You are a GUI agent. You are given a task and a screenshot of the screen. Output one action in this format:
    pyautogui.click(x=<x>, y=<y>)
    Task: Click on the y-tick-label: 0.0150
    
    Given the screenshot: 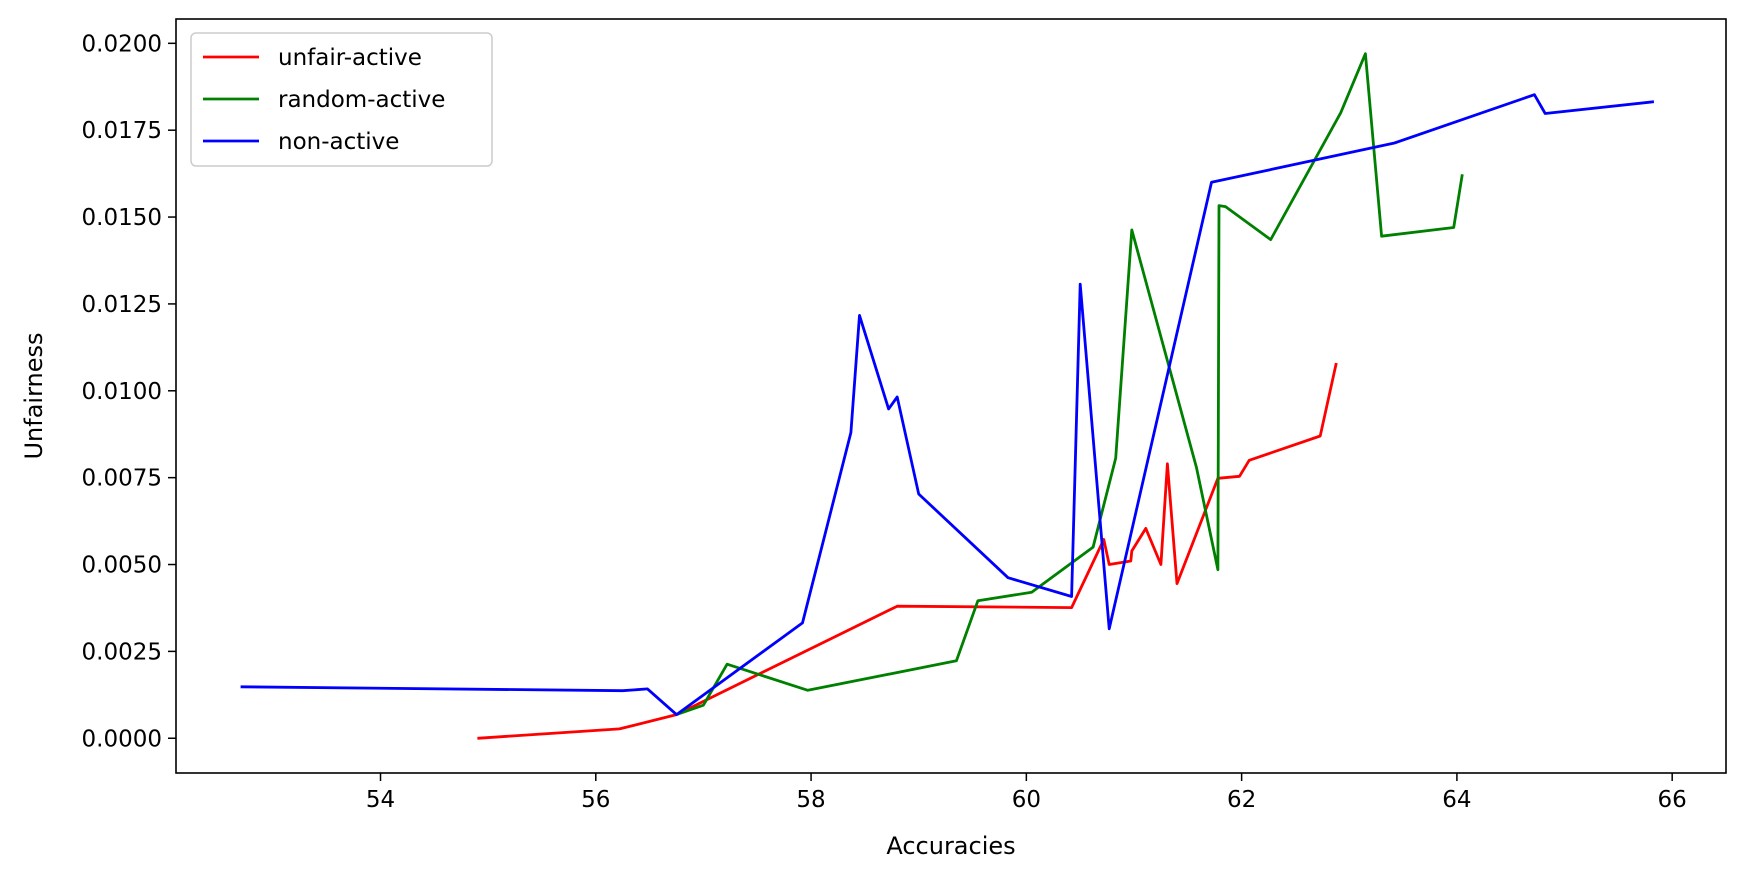 What is the action you would take?
    pyautogui.click(x=122, y=218)
    